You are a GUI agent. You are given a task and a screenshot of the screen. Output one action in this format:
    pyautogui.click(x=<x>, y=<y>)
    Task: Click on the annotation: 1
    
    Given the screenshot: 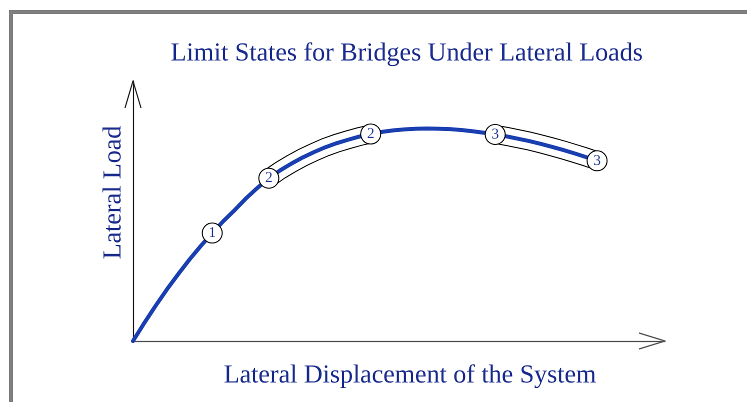 What is the action you would take?
    pyautogui.click(x=212, y=233)
    